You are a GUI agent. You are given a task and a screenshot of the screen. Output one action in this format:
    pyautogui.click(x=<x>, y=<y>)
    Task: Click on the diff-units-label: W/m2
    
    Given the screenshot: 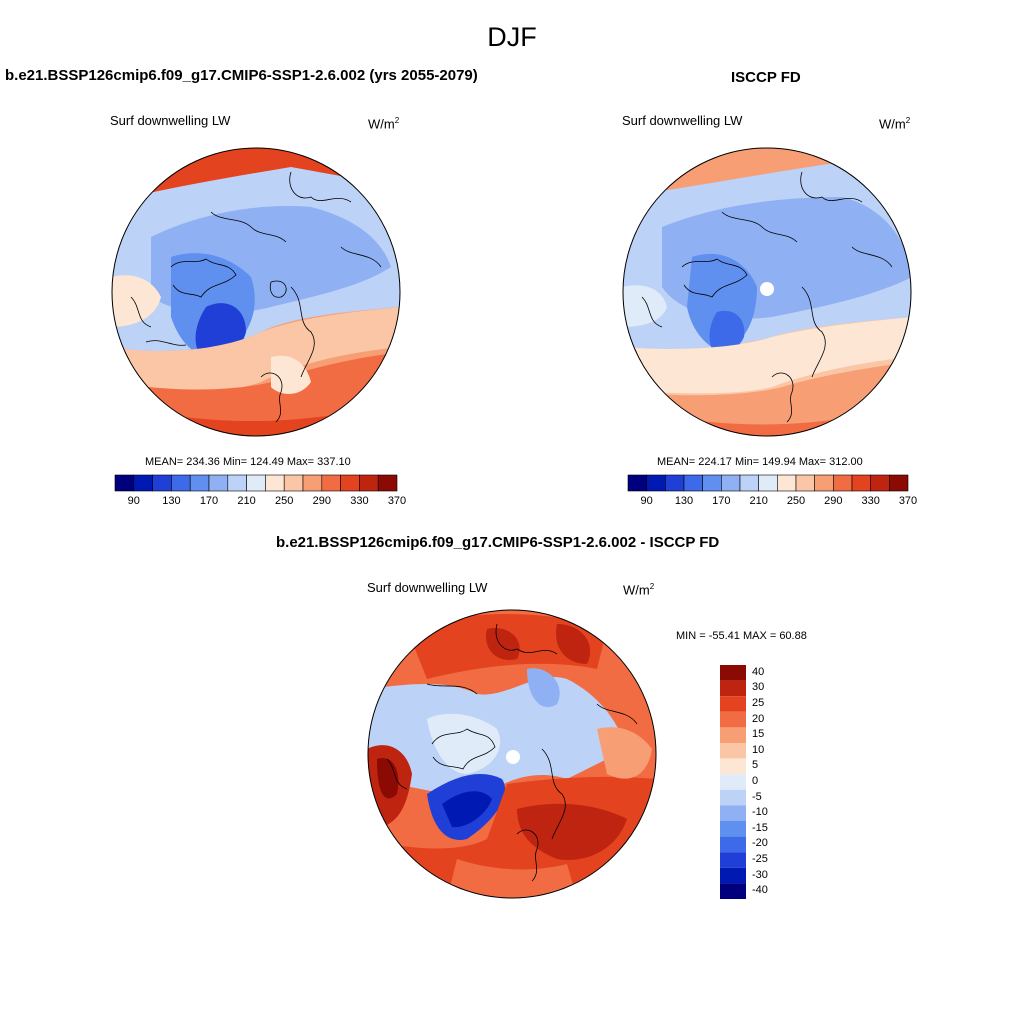 What is the action you would take?
    pyautogui.click(x=639, y=590)
    